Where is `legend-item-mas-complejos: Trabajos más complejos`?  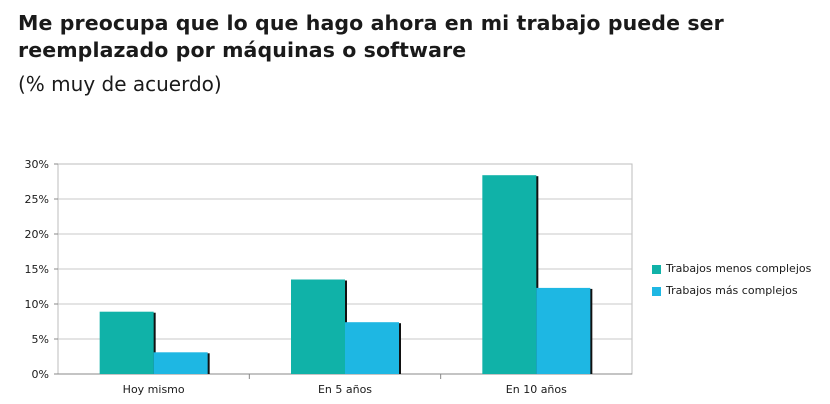 legend-item-mas-complejos: Trabajos más complejos is located at coordinates (731, 291).